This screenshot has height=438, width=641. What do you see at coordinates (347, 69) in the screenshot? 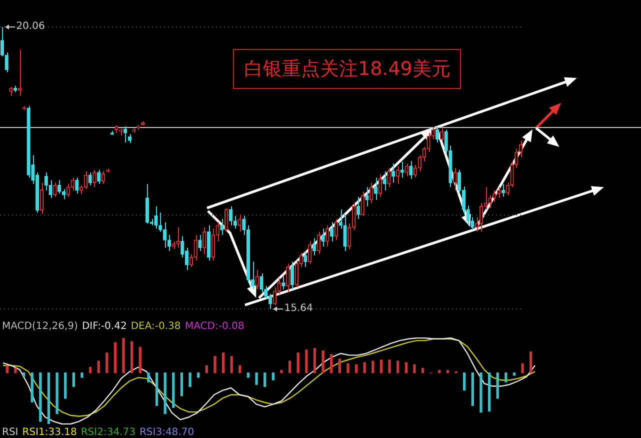
I see `annotation: 白银重点关注18.49美元` at bounding box center [347, 69].